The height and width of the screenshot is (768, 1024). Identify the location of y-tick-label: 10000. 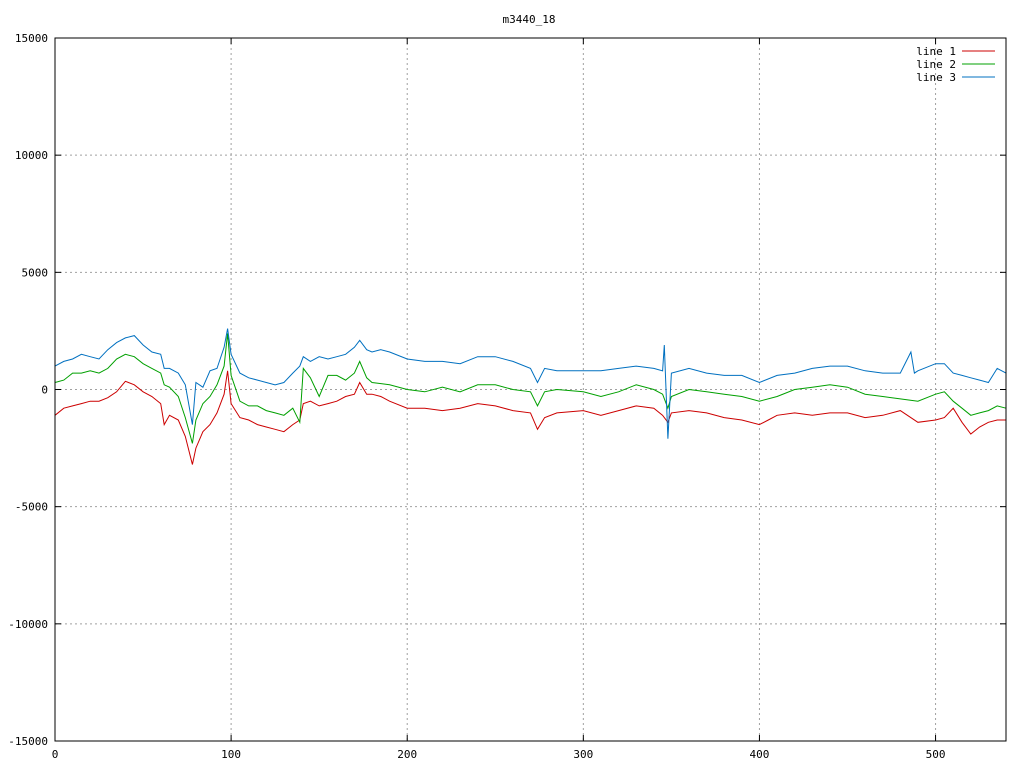
(31, 155).